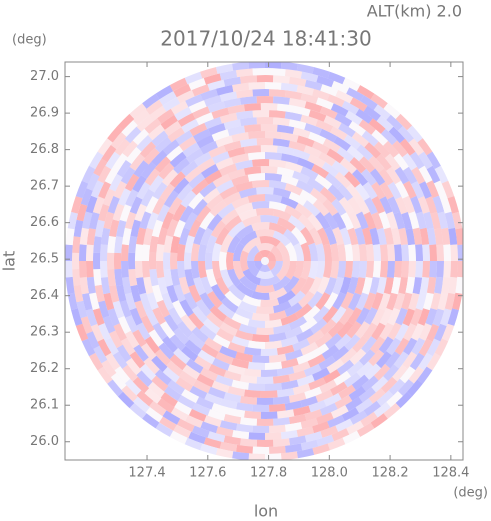  I want to click on x-tick-label: 128.2, so click(389, 473).